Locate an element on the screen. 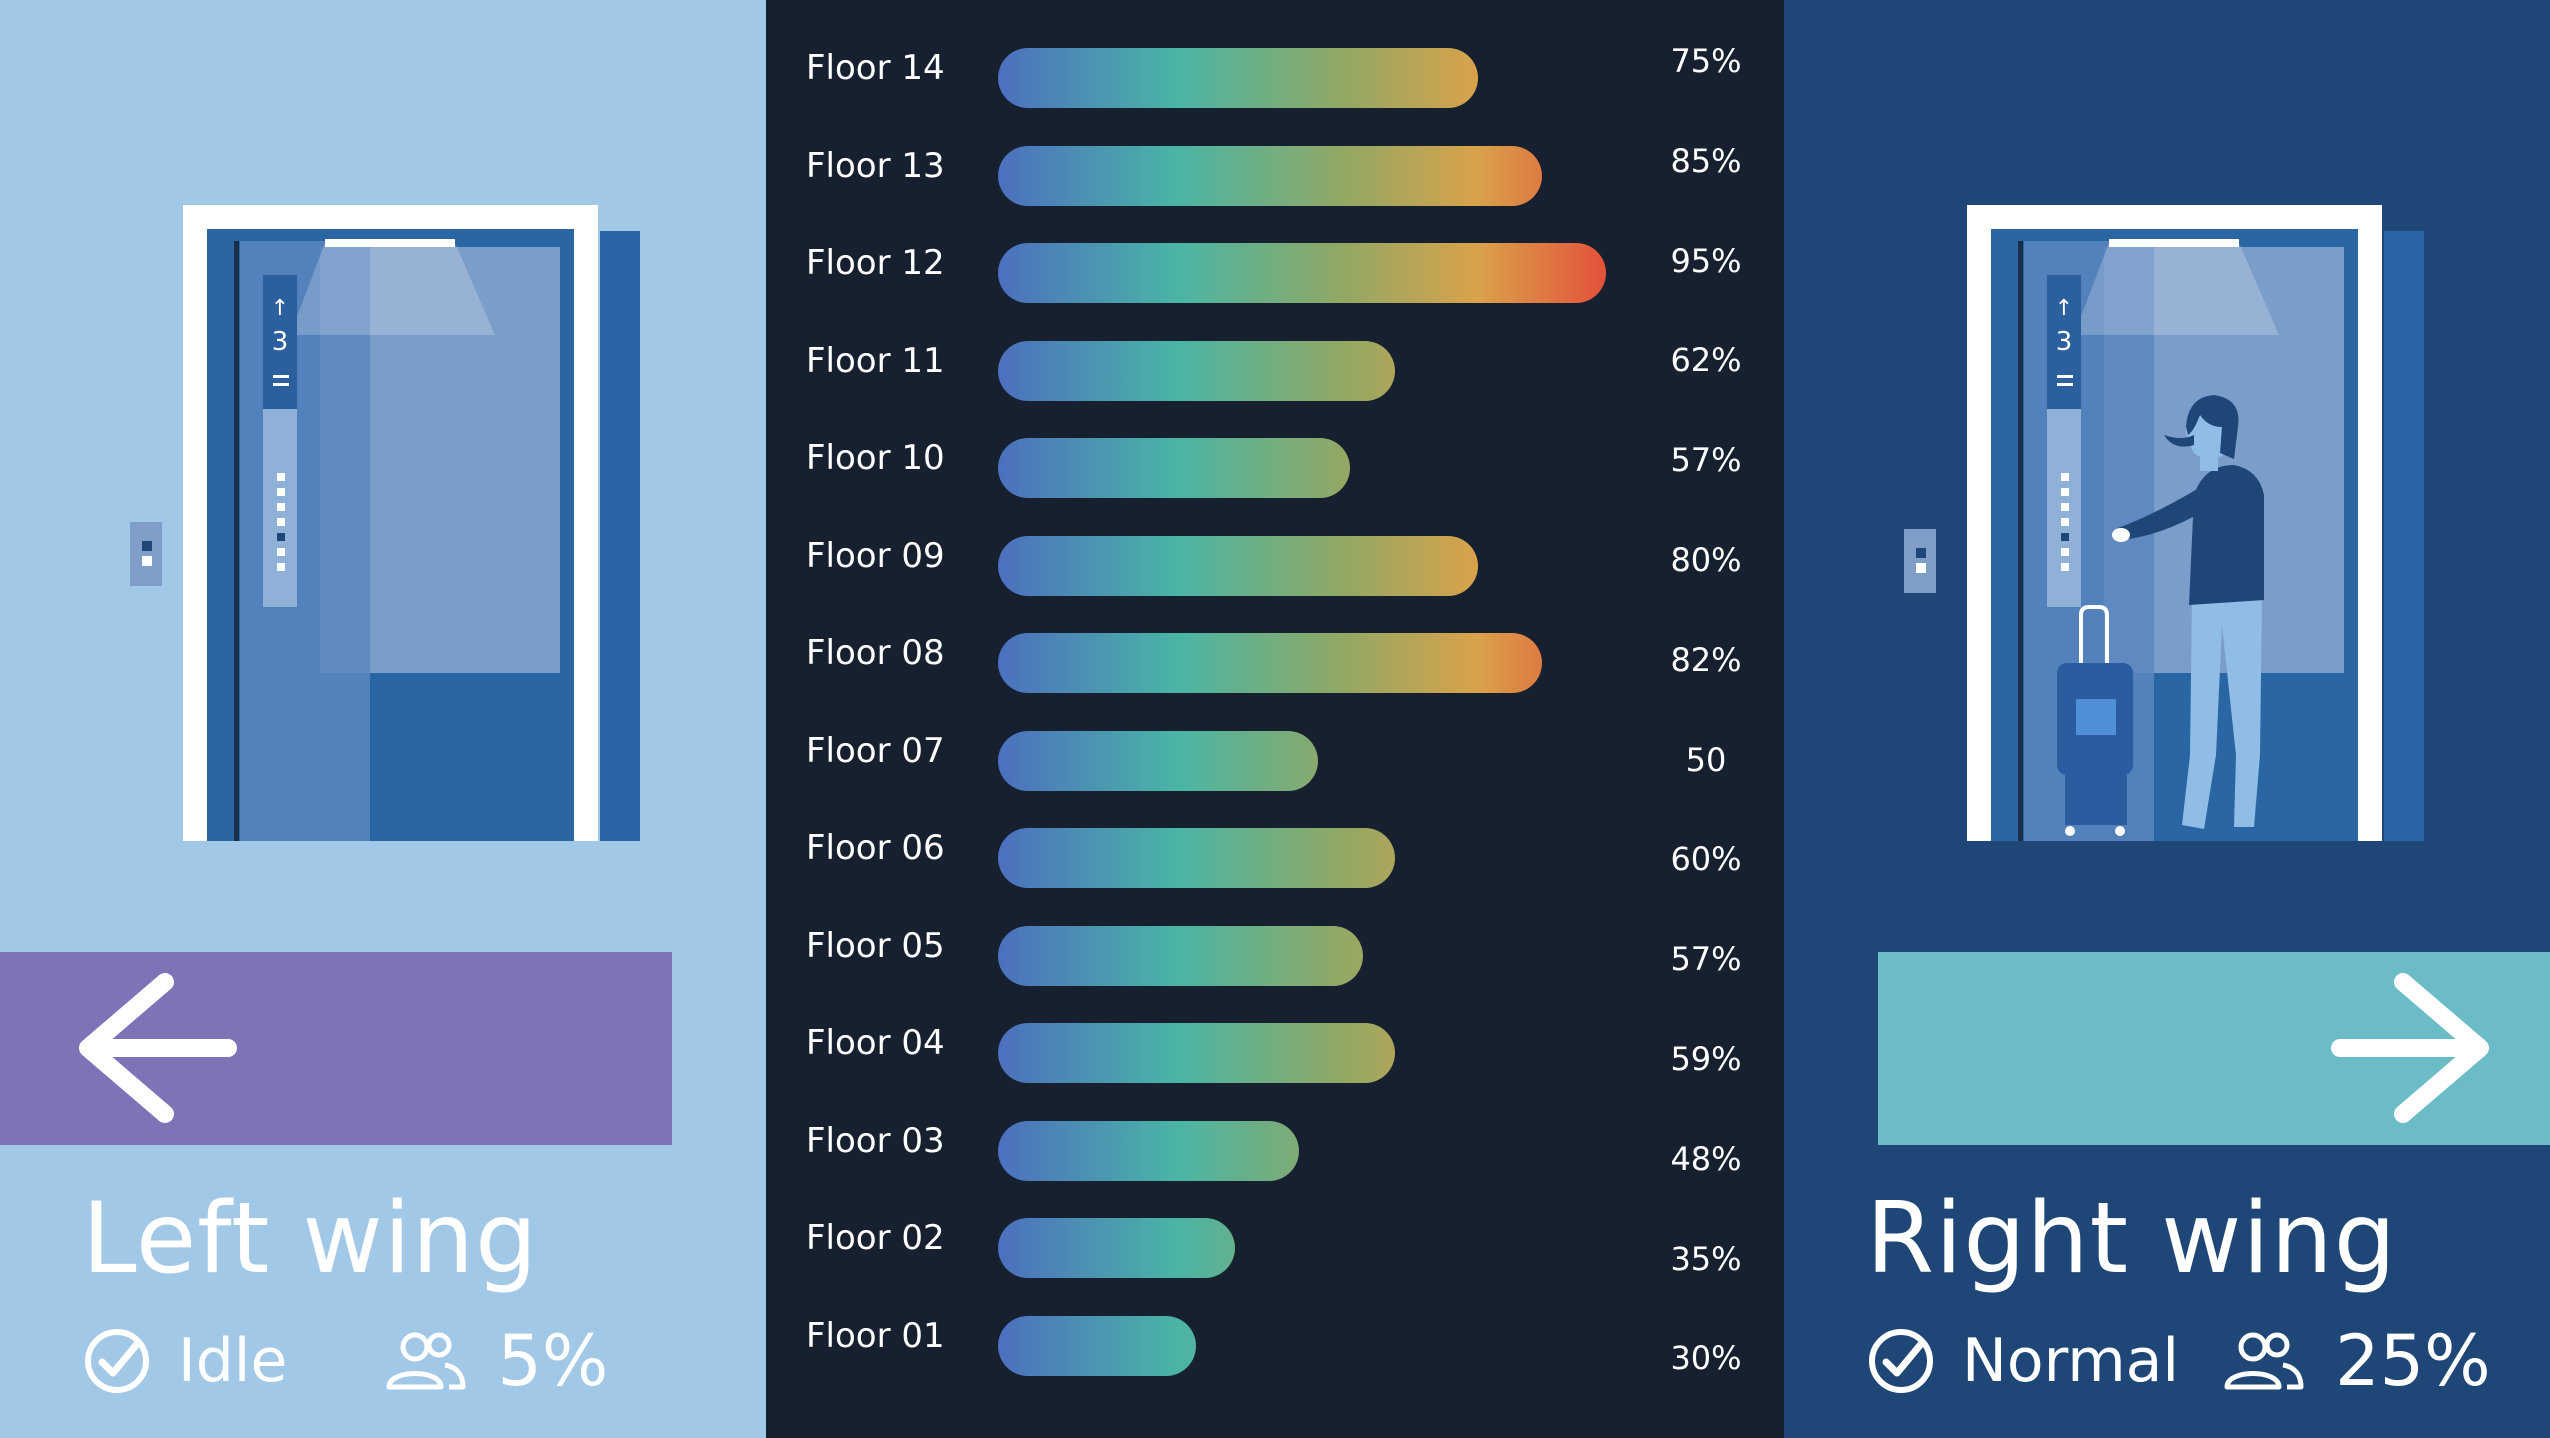  floor-value-label: 85% is located at coordinates (1706, 160).